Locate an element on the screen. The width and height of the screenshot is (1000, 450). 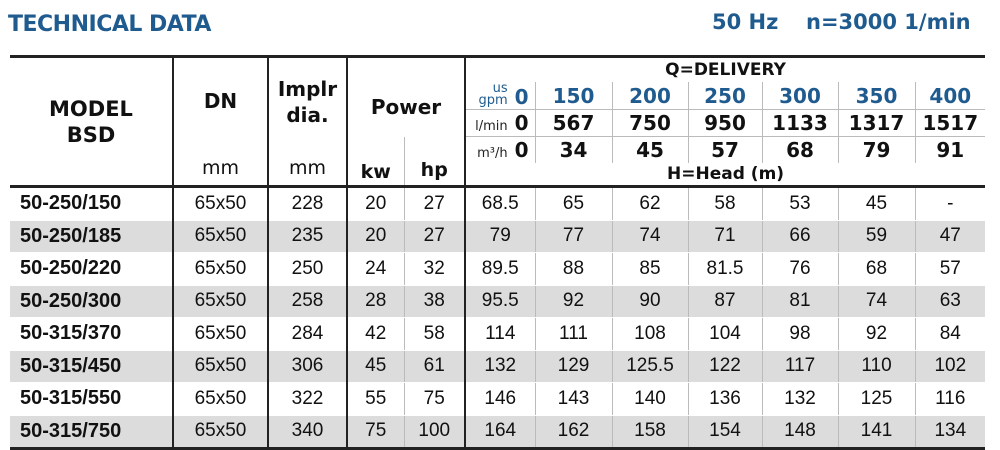
gpm-cell: 250 is located at coordinates (725, 96).